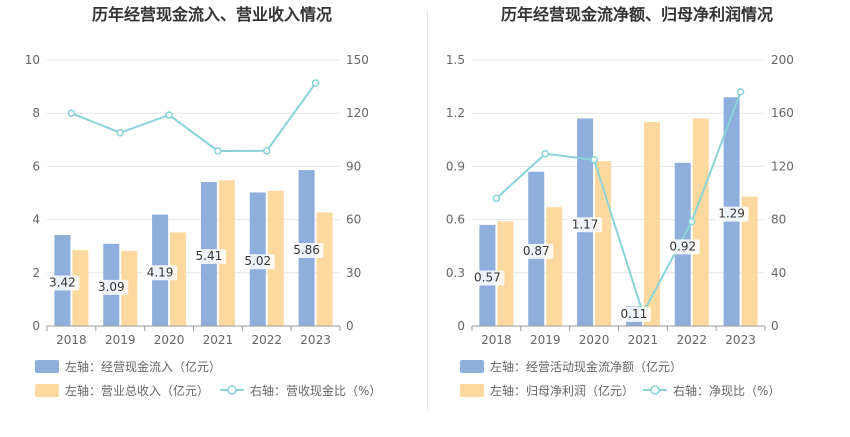 The width and height of the screenshot is (850, 437). I want to click on data-label: 3.42, so click(62, 283).